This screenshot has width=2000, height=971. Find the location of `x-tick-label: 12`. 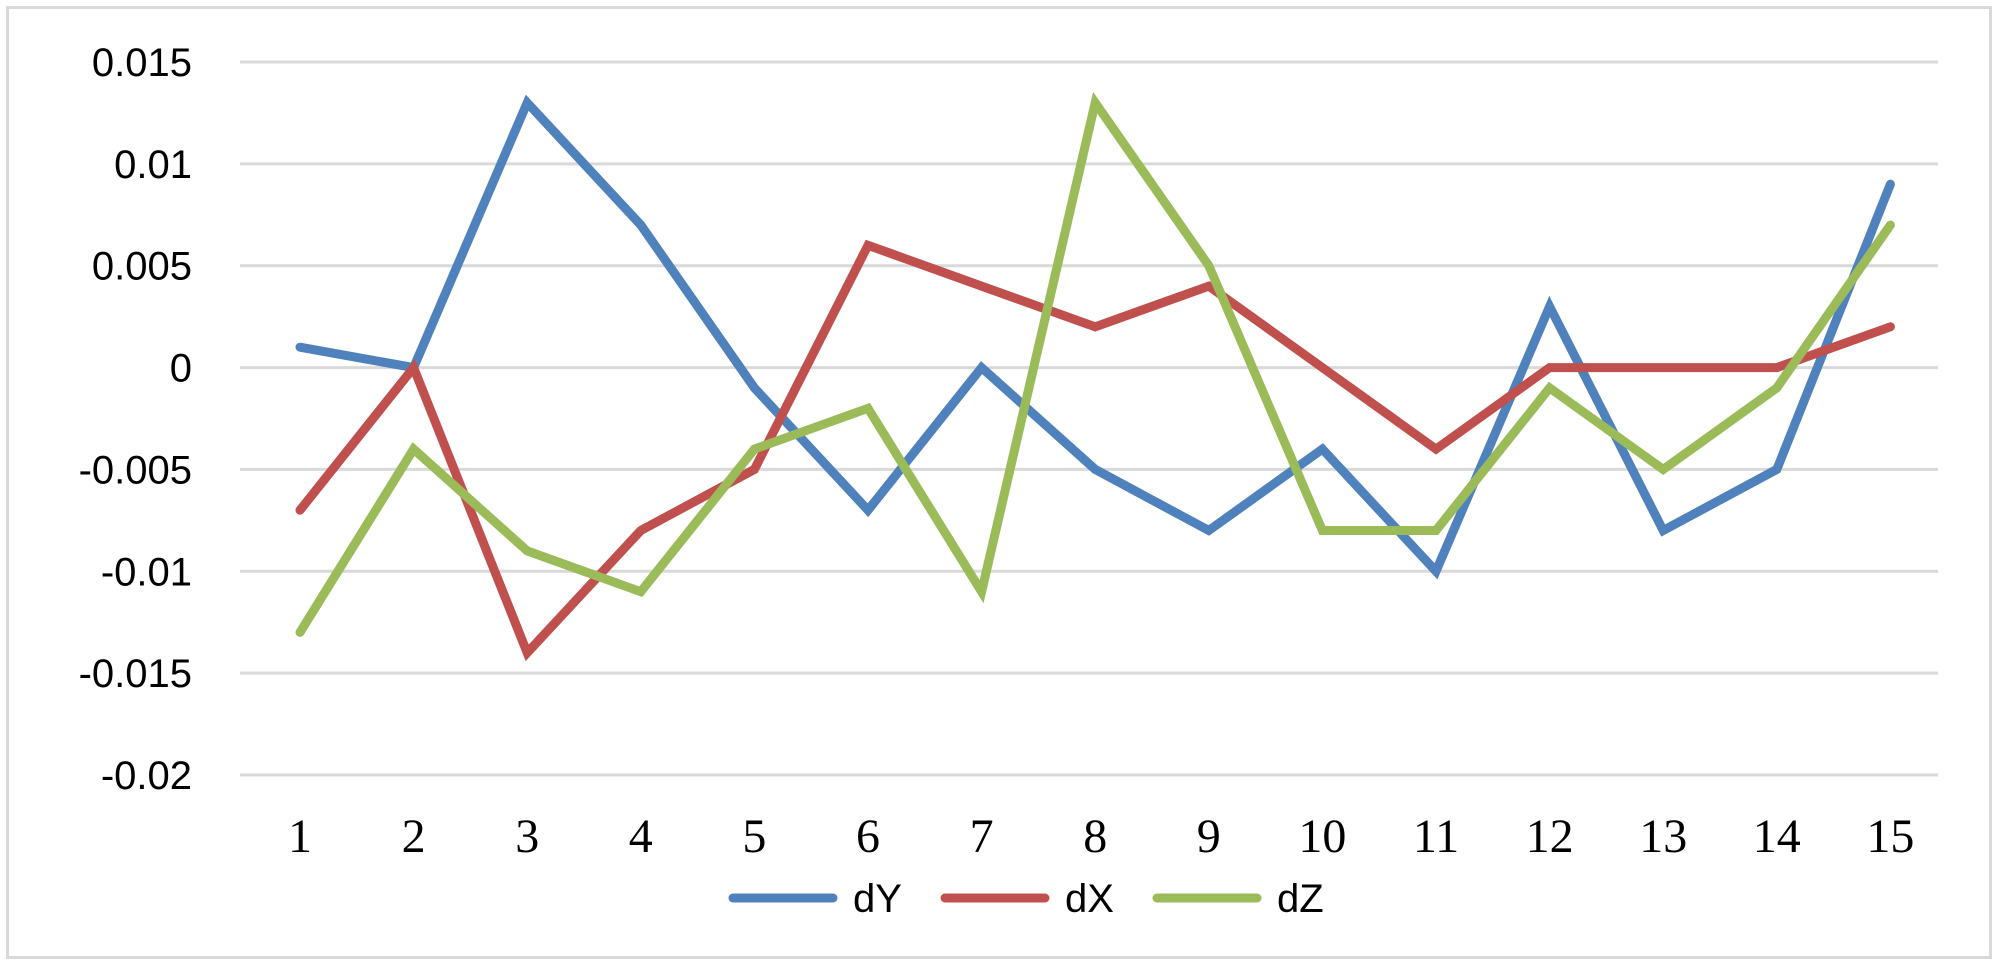

x-tick-label: 12 is located at coordinates (1550, 836).